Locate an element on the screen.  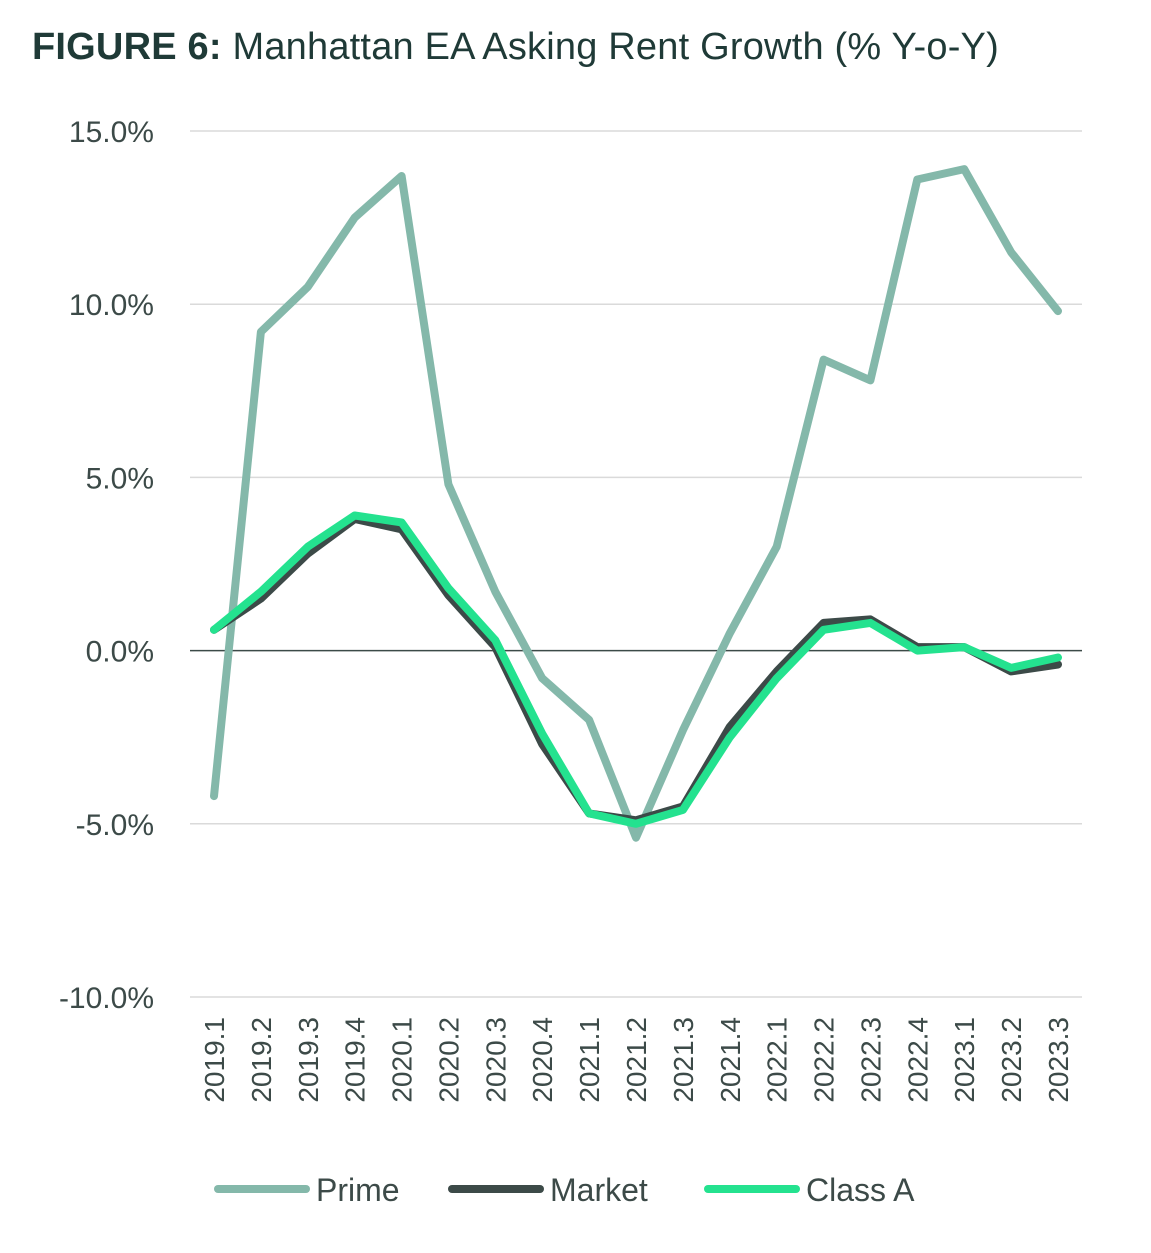
x-tick-label: 2020.2 is located at coordinates (448, 1060).